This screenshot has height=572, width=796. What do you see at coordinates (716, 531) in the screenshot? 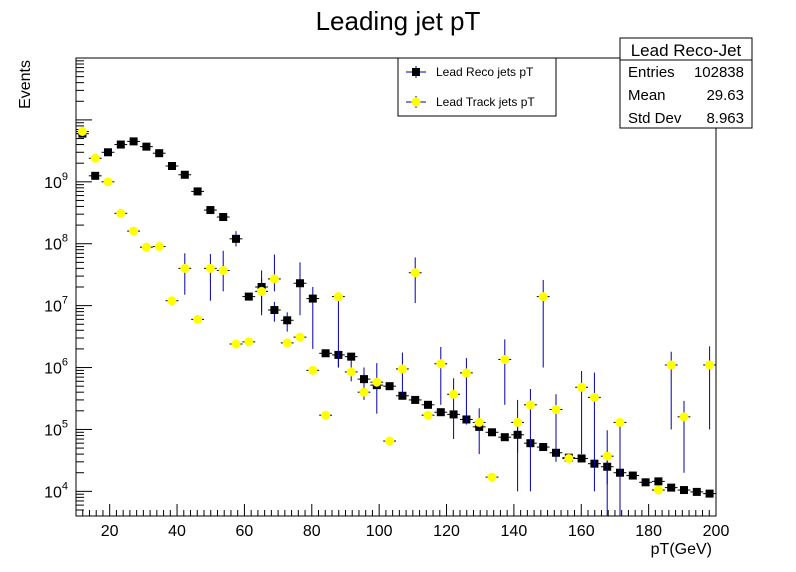
I see `x-tick-label: 200` at bounding box center [716, 531].